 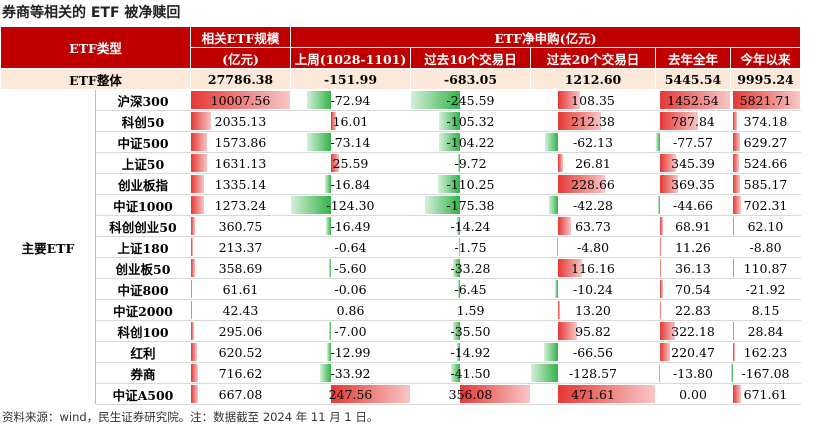 I want to click on cell: 322.18, so click(x=693, y=331).